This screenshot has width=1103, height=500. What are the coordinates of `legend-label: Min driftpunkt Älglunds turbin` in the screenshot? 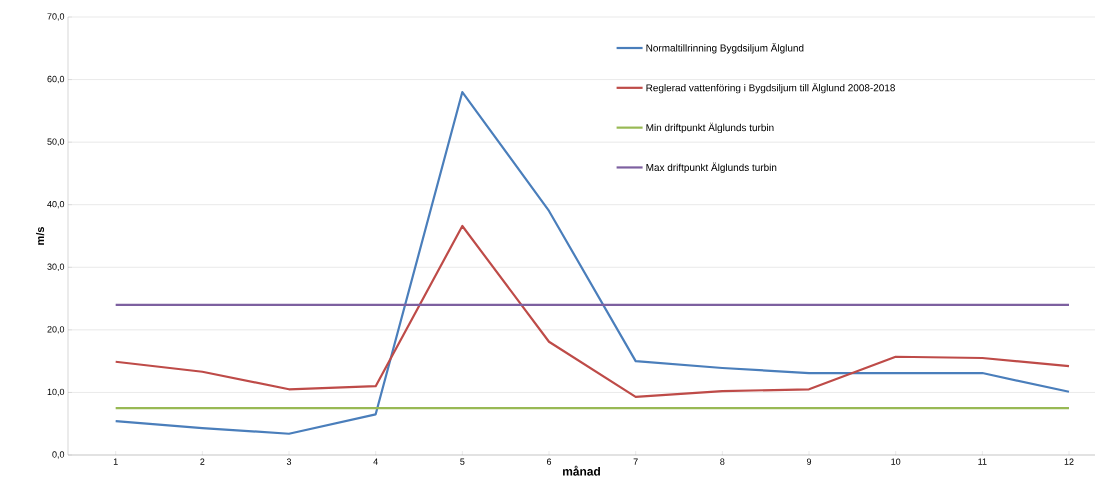 It's located at (710, 128).